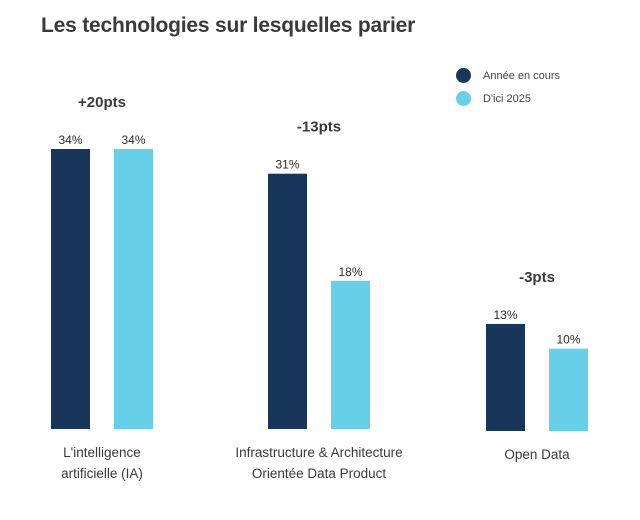  Describe the element at coordinates (319, 473) in the screenshot. I see `category-label: Orientée Data Product` at that location.